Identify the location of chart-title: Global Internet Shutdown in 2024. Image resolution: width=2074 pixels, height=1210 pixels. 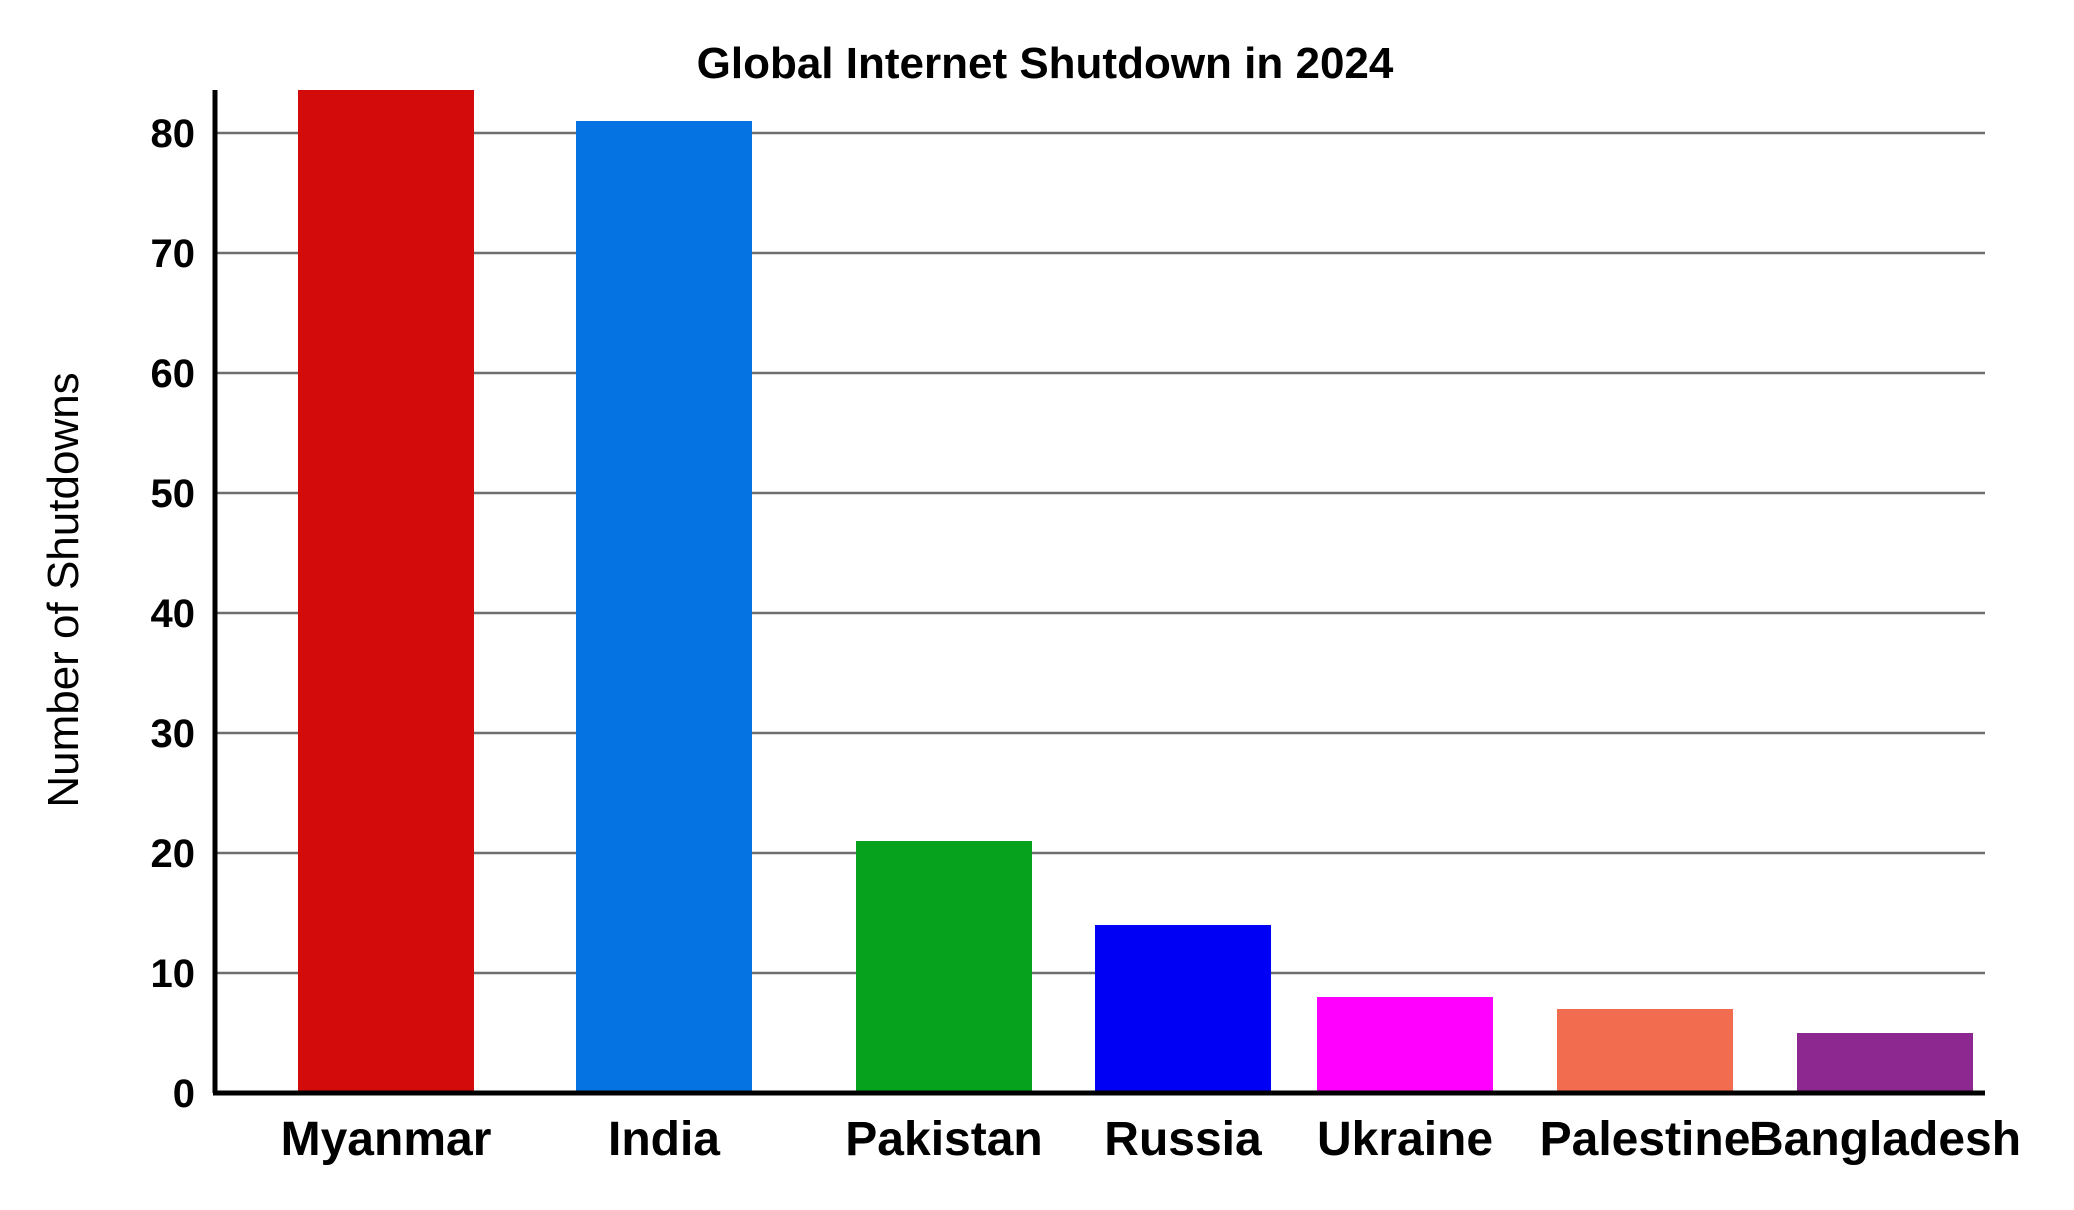
(1045, 63).